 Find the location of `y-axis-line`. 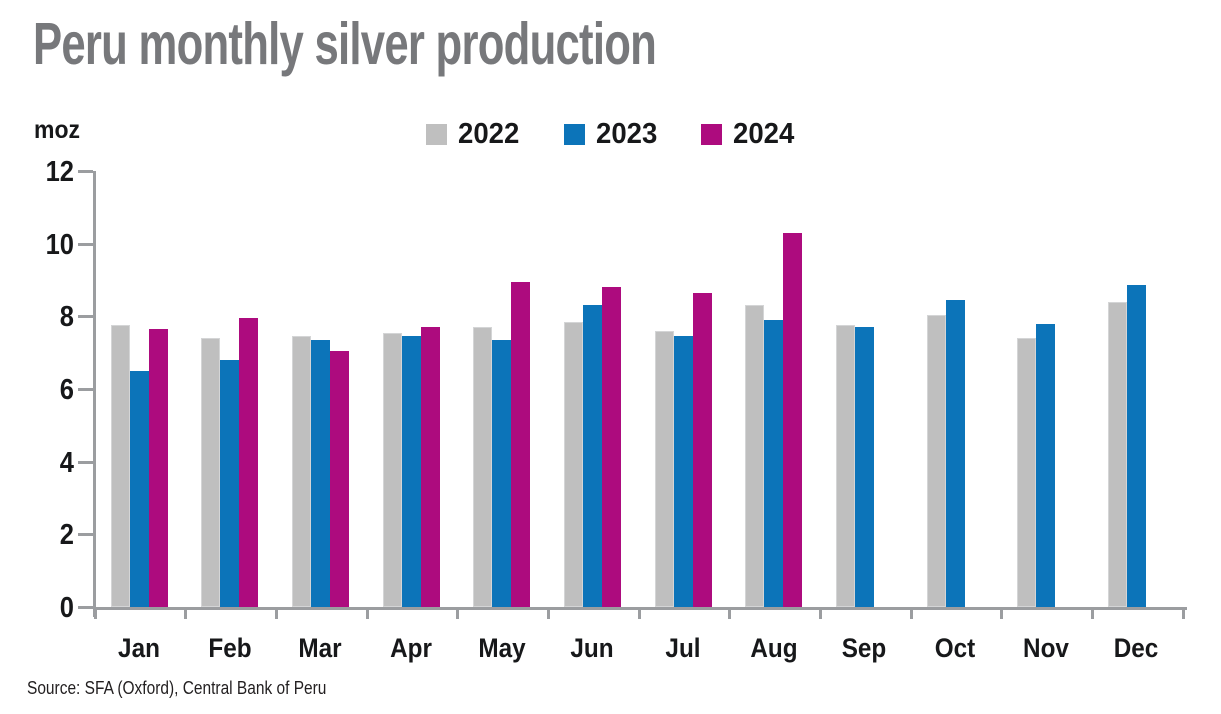

y-axis-line is located at coordinates (94, 394).